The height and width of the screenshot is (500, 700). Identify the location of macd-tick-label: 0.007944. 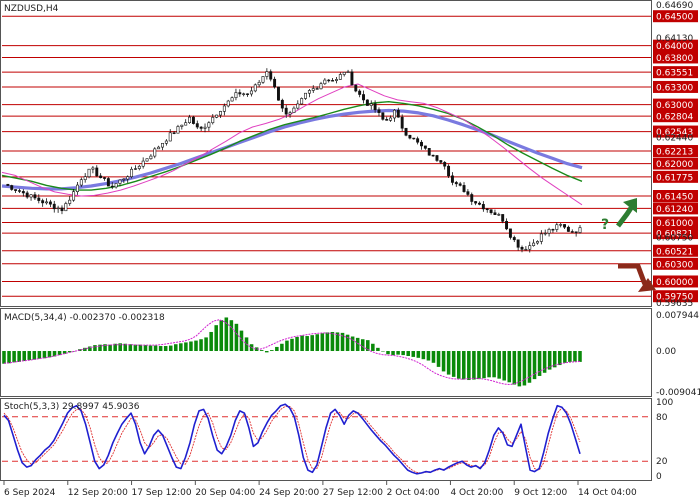
(677, 316).